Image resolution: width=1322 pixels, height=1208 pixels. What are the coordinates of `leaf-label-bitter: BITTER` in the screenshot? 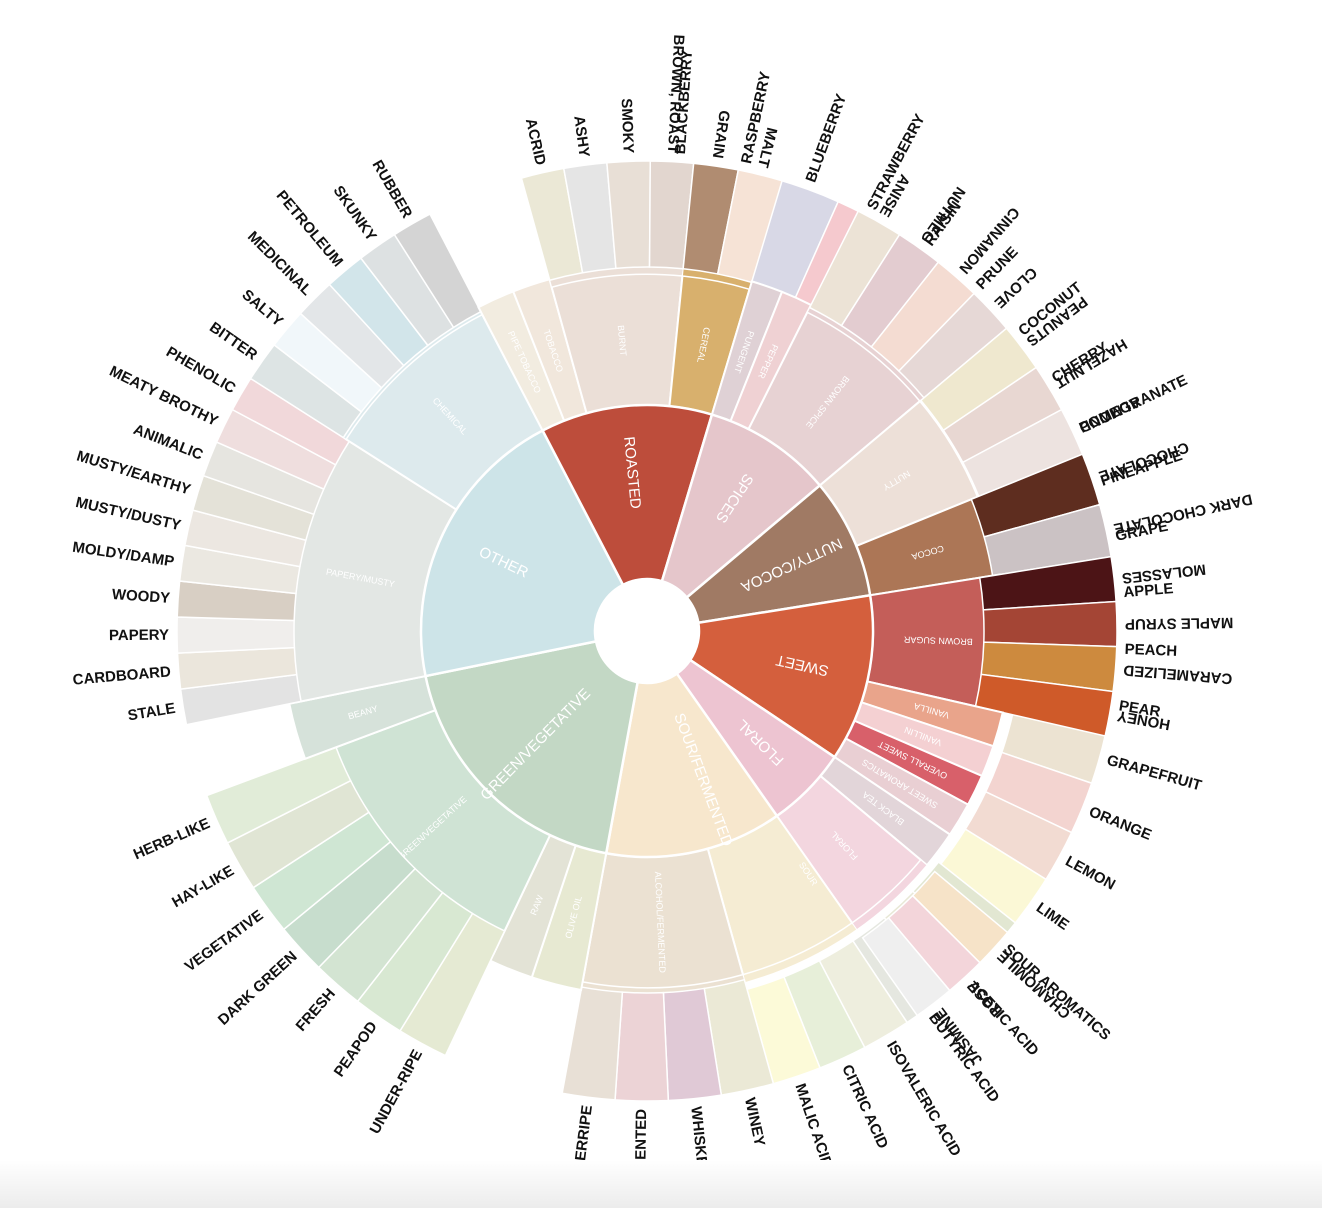 It's located at (233, 341).